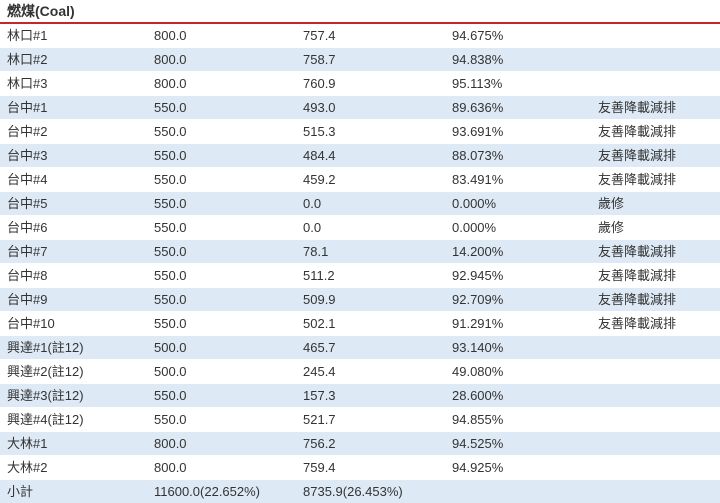  What do you see at coordinates (73, 276) in the screenshot?
I see `cell-unit-name: 台中#8` at bounding box center [73, 276].